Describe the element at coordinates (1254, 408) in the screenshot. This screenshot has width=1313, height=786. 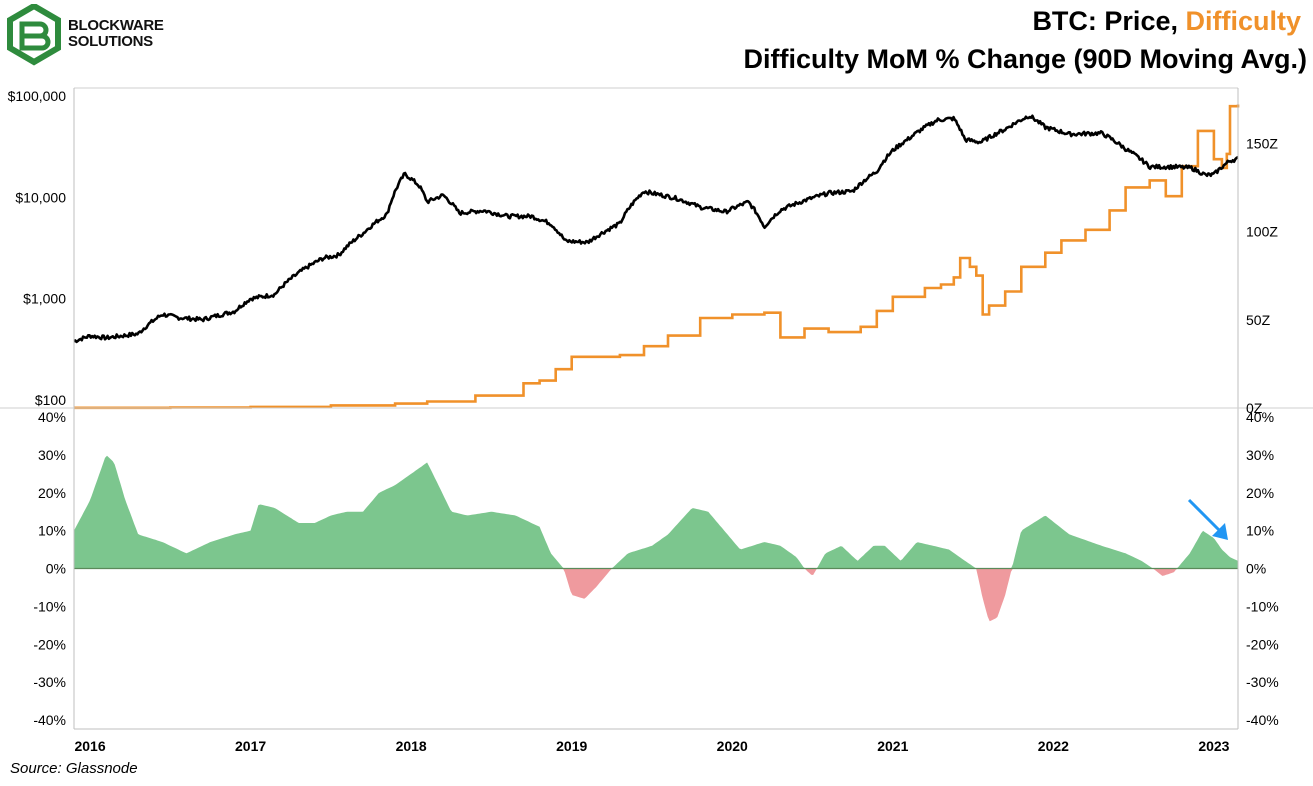
I see `difficulty-tick-label: 0Z` at that location.